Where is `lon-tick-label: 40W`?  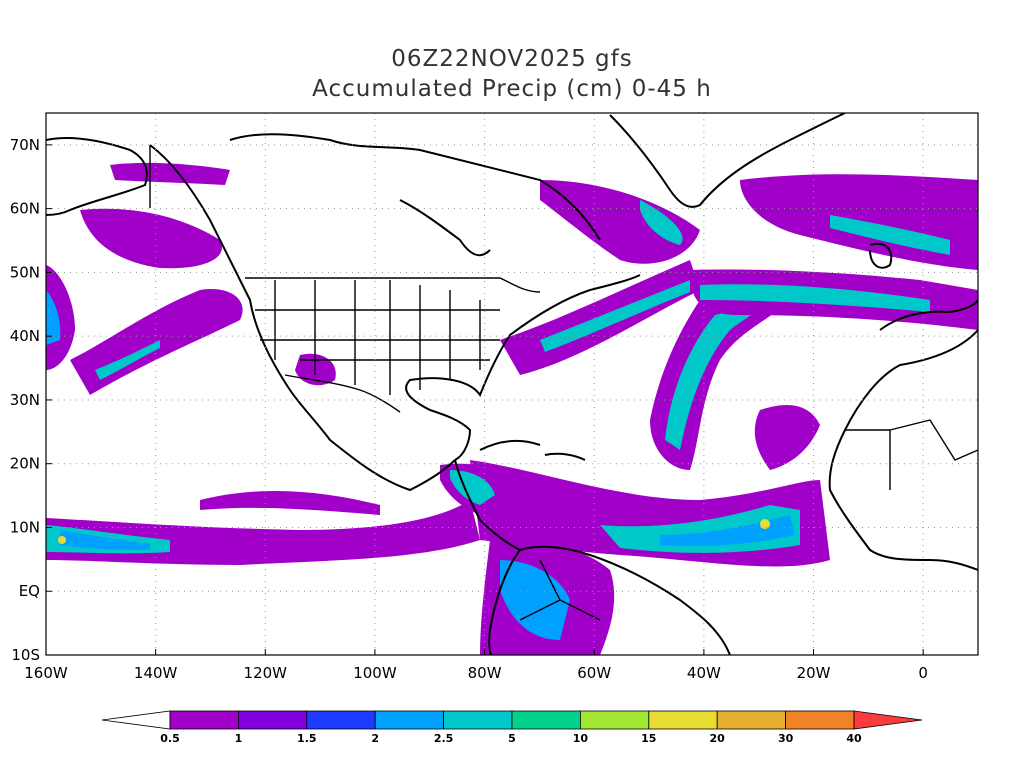 lon-tick-label: 40W is located at coordinates (704, 673).